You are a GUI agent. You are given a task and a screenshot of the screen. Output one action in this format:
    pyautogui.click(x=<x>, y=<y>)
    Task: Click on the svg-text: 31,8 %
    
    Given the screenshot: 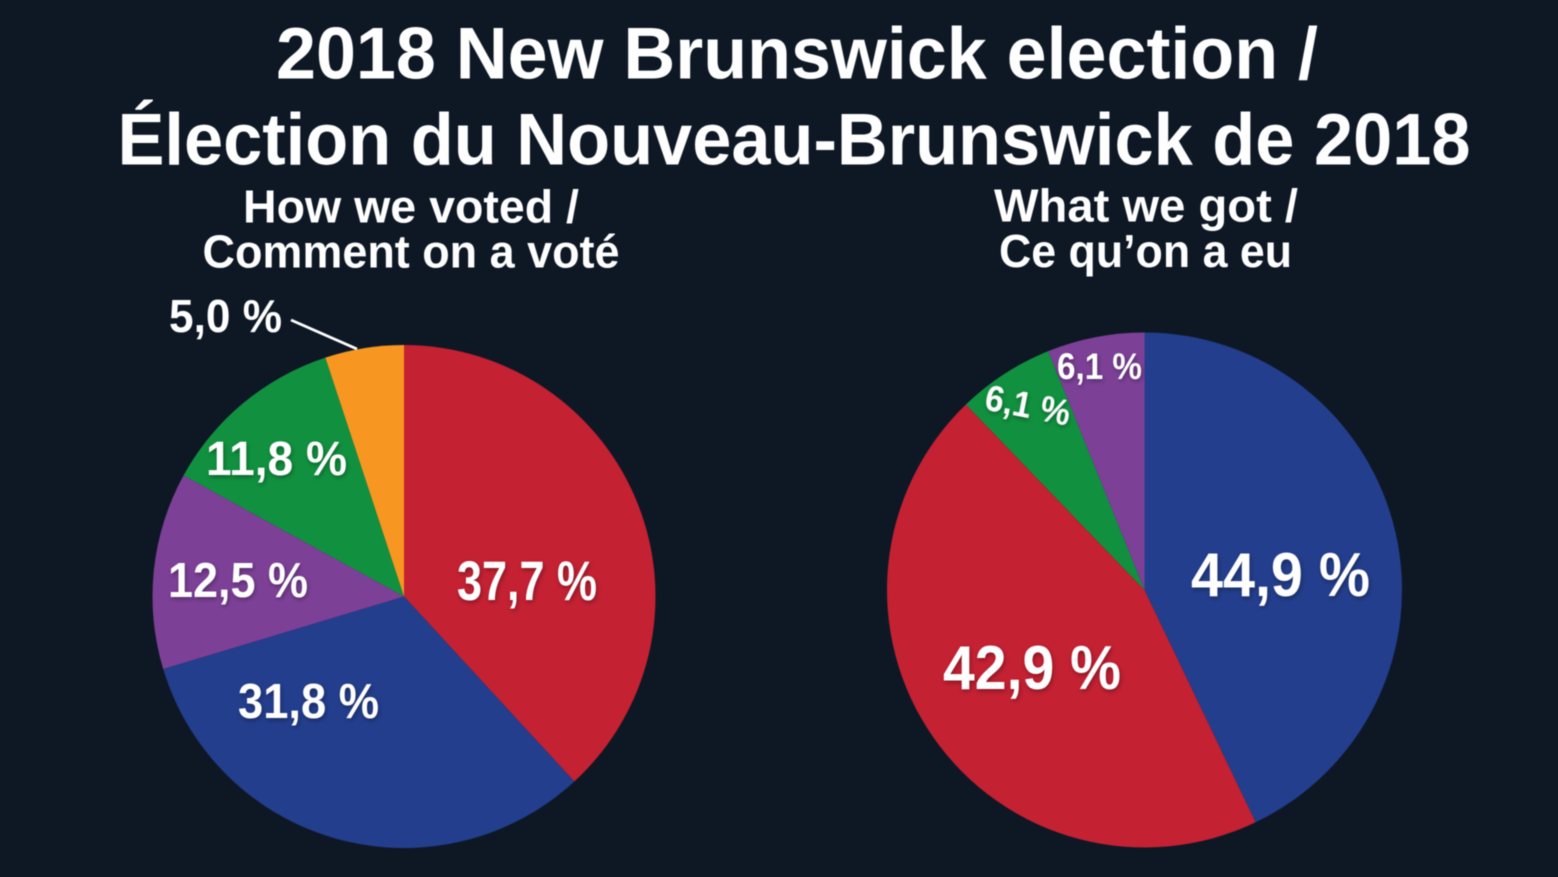 What is the action you would take?
    pyautogui.click(x=308, y=701)
    